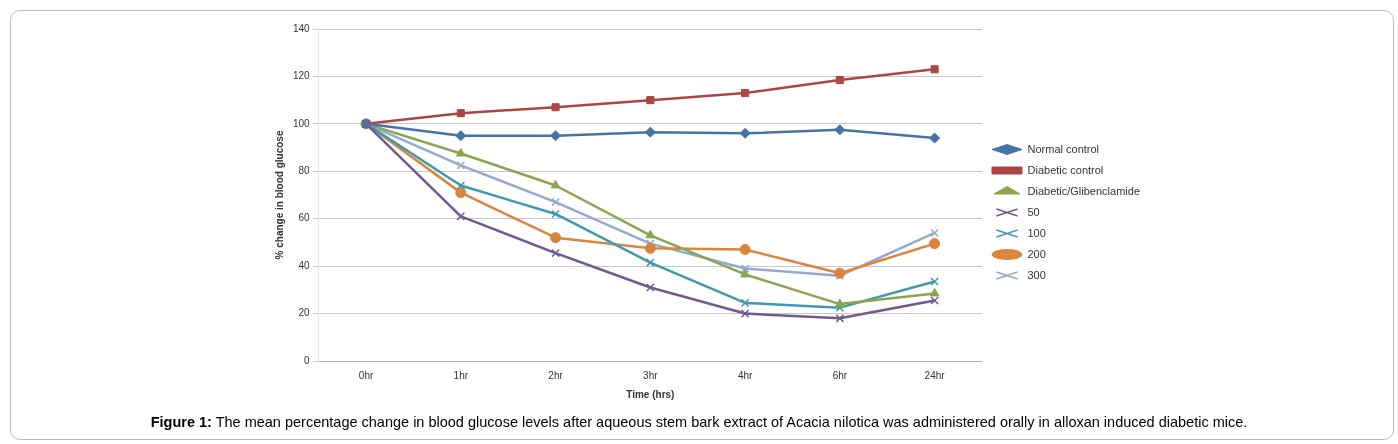  Describe the element at coordinates (745, 375) in the screenshot. I see `x-tick-label: 4hr` at that location.